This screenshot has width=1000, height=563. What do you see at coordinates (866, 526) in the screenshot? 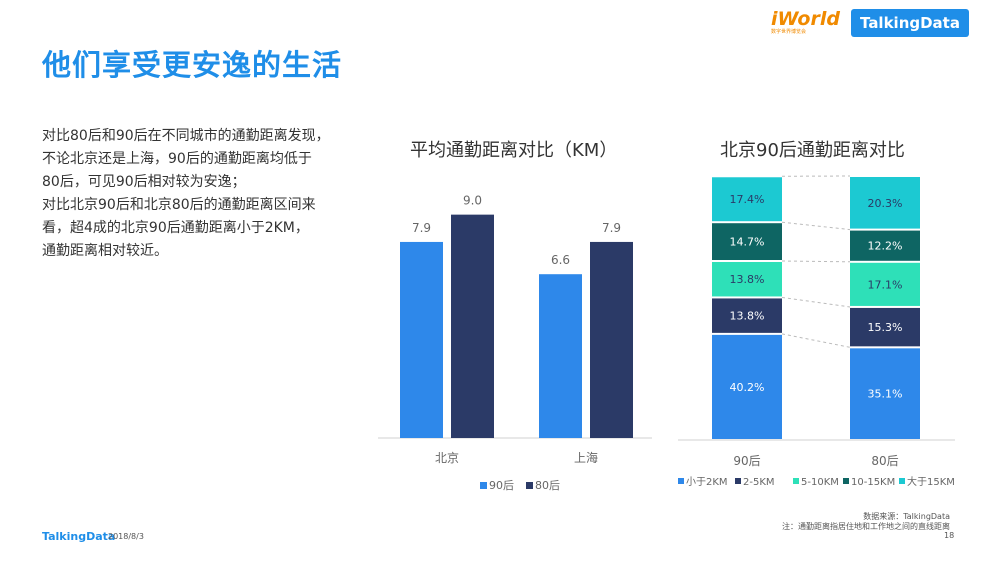
I see `distance-note: 注：通勤距离指居住地和工作地之间的直线距离` at bounding box center [866, 526].